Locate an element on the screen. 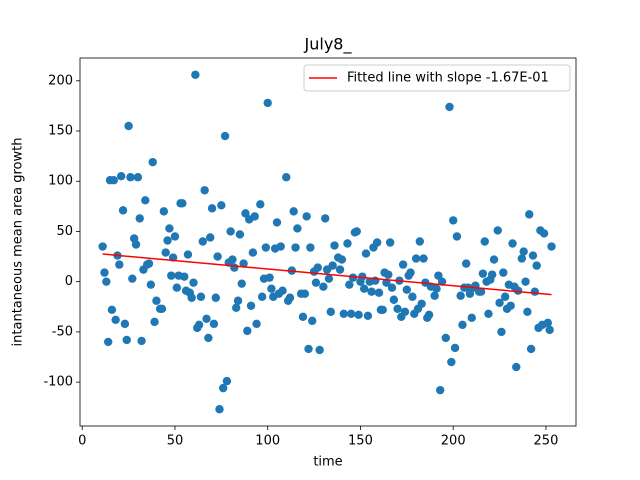 The width and height of the screenshot is (640, 480). y-tick-label: 0 is located at coordinates (69, 281).